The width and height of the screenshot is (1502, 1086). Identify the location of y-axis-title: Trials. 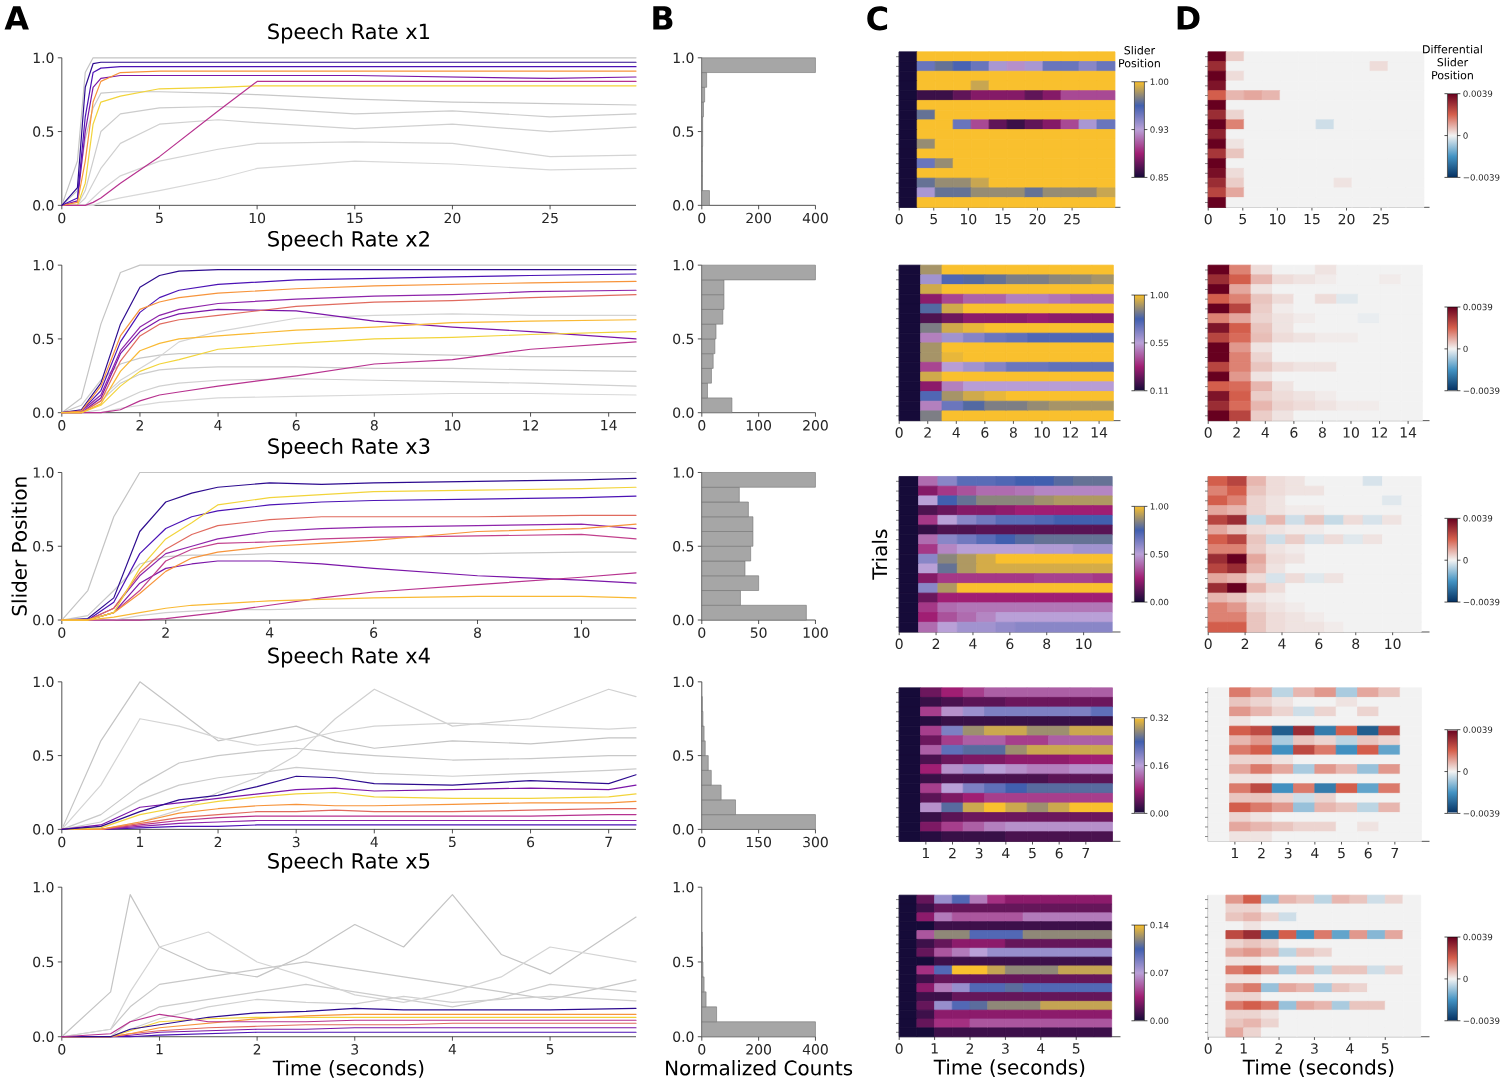
(879, 554).